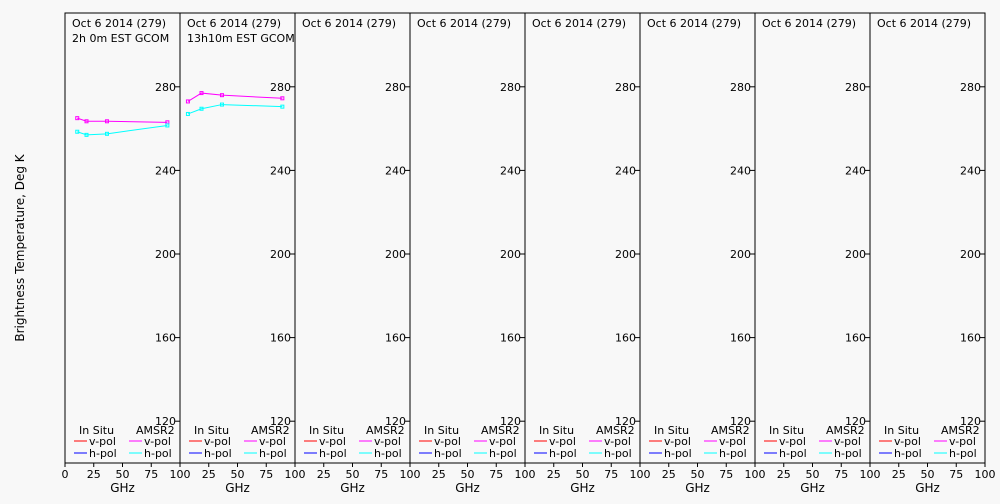 This screenshot has width=1000, height=504. I want to click on panel-7-legend-amsr2-title: AMSR2, so click(845, 430).